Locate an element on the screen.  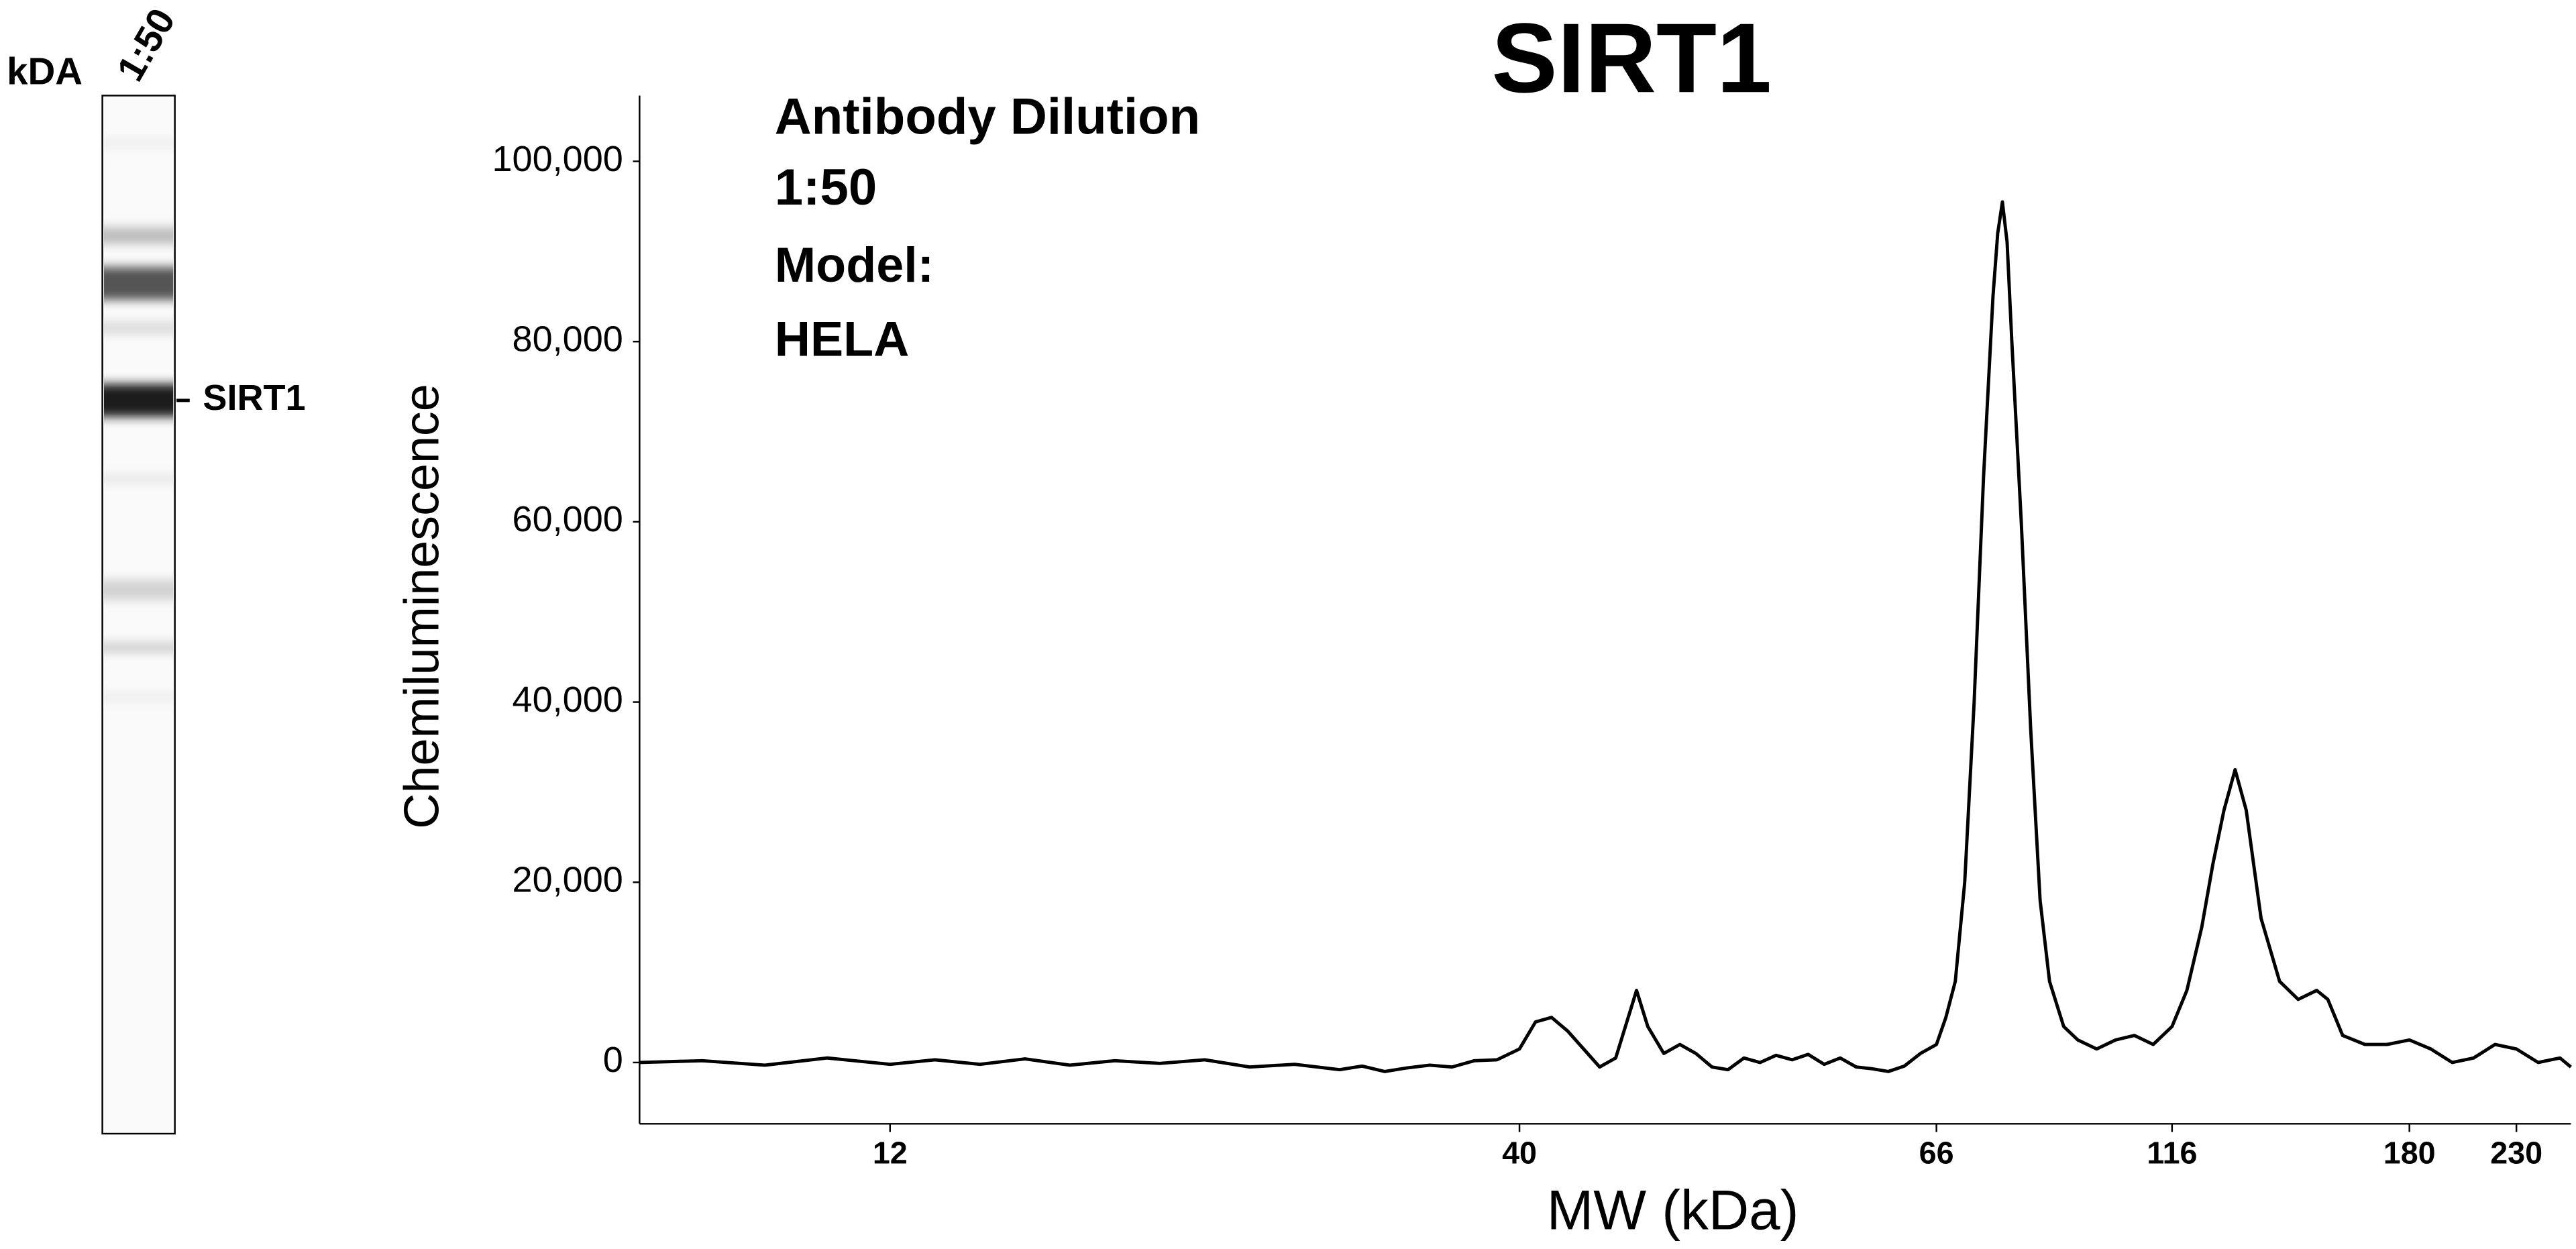
y-tick-label: 60,000 is located at coordinates (568, 519).